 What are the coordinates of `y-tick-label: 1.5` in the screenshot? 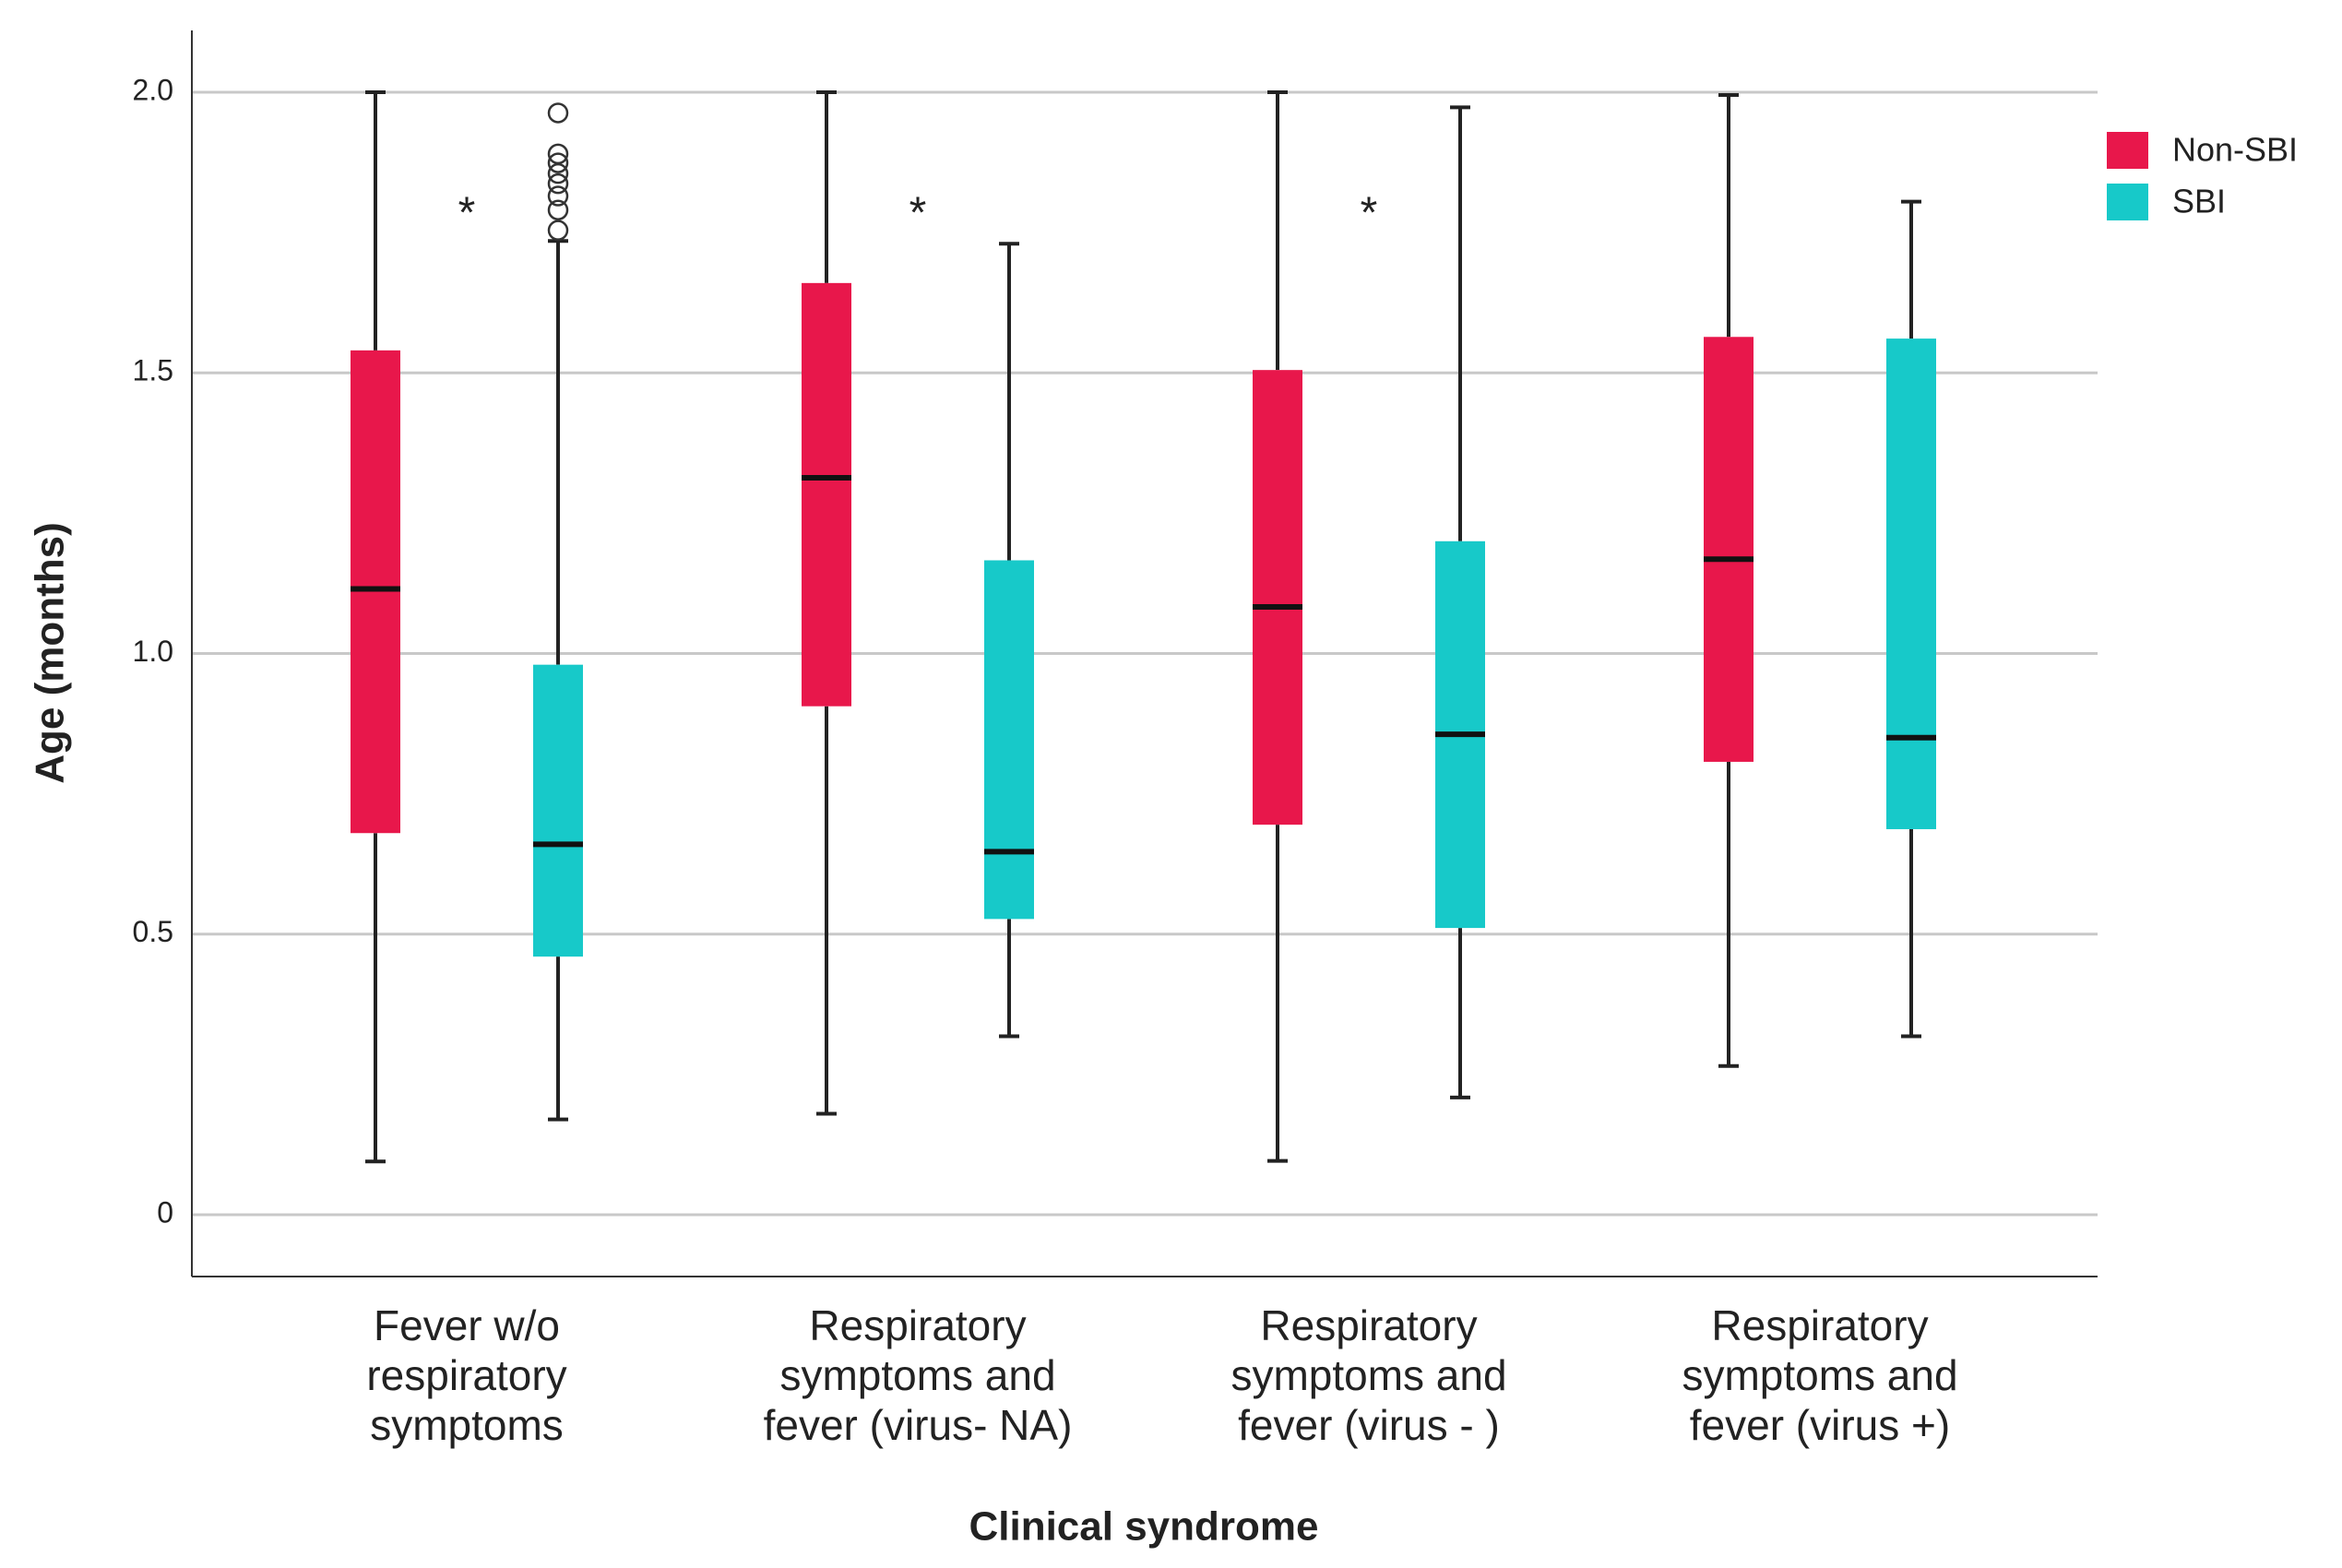 It's located at (153, 370).